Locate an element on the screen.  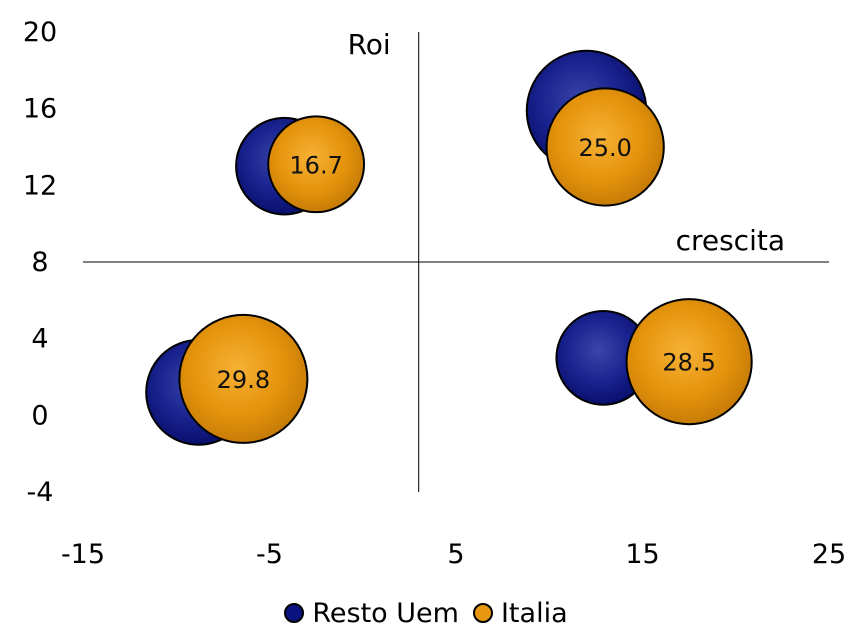
y-axis-tick-labels: -4 0 4 8 12 16 20 is located at coordinates (40, 262).